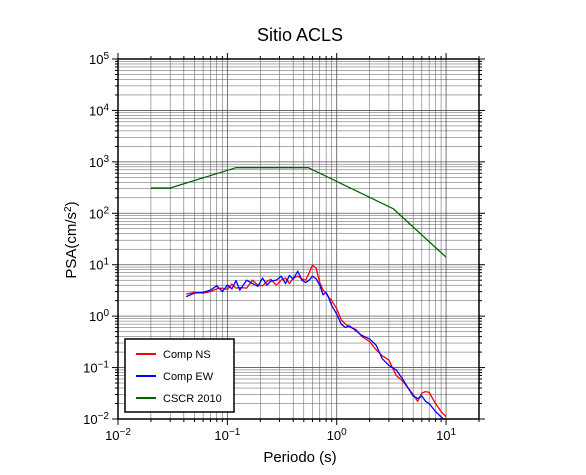  I want to click on x-tick-label: 10⁻¹, so click(227, 435).